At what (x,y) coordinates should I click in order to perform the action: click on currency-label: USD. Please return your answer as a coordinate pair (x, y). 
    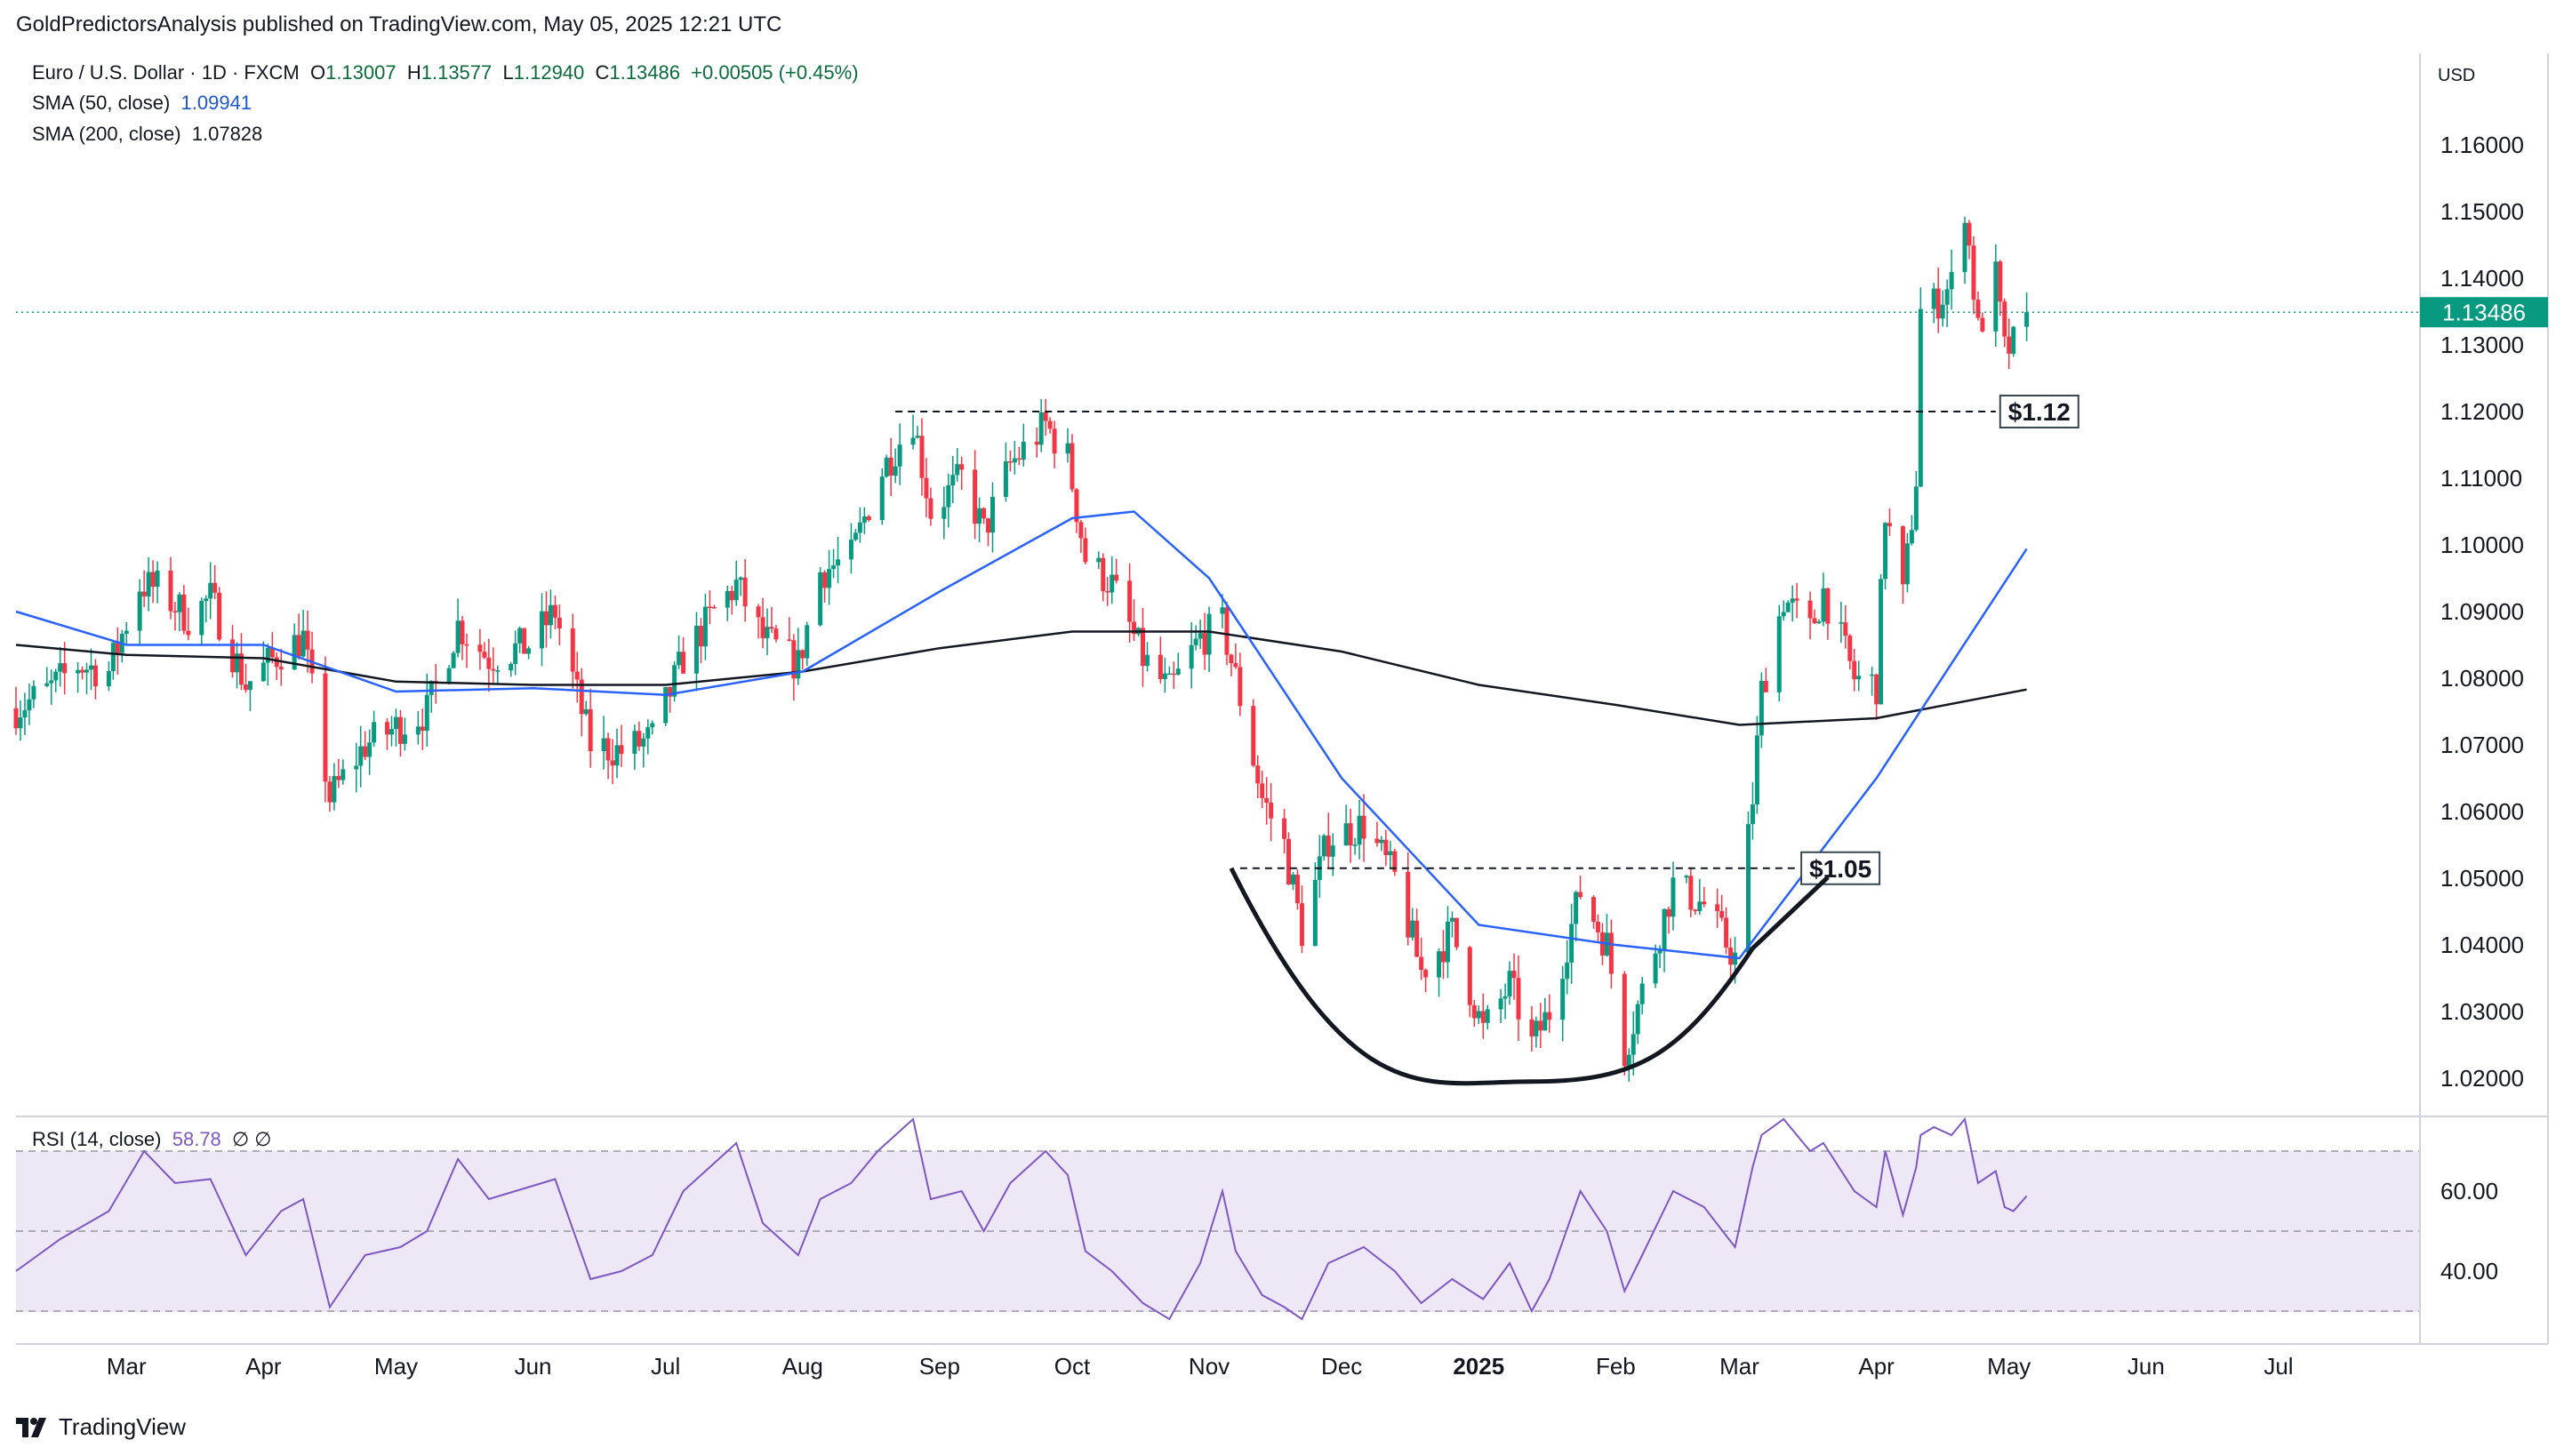
    Looking at the image, I should click on (2457, 75).